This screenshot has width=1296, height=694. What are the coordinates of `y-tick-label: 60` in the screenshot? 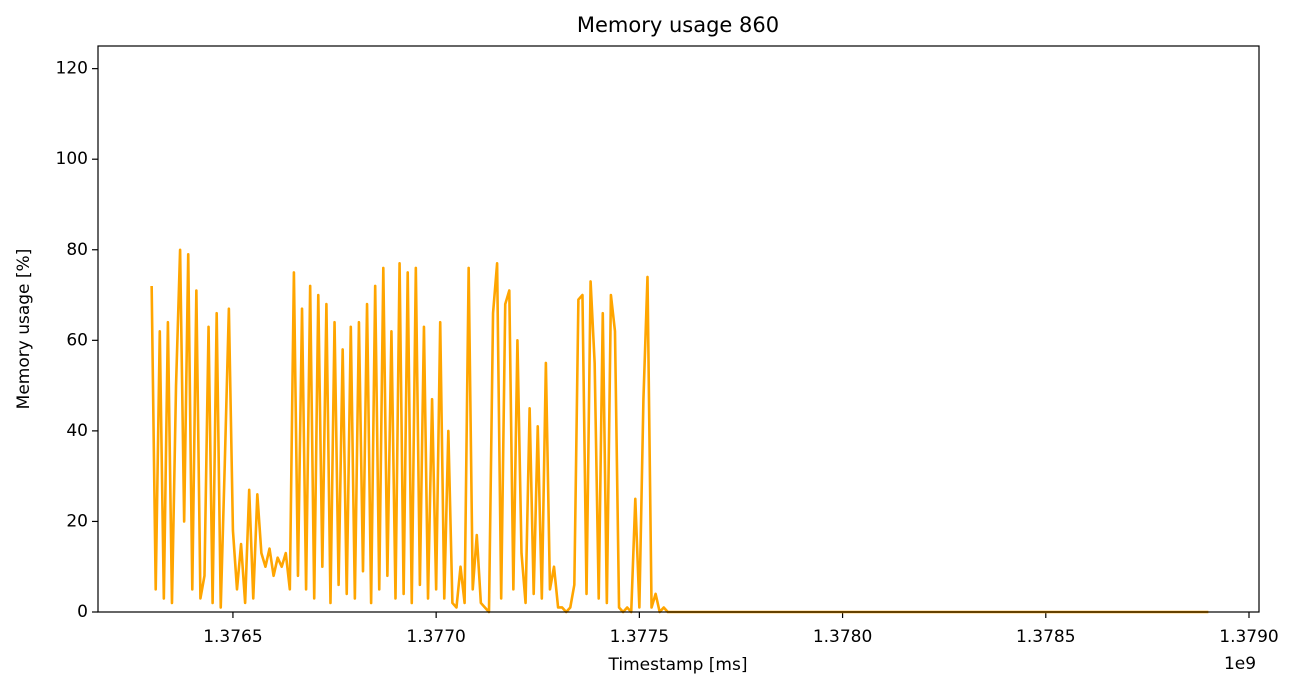 It's located at (77, 340).